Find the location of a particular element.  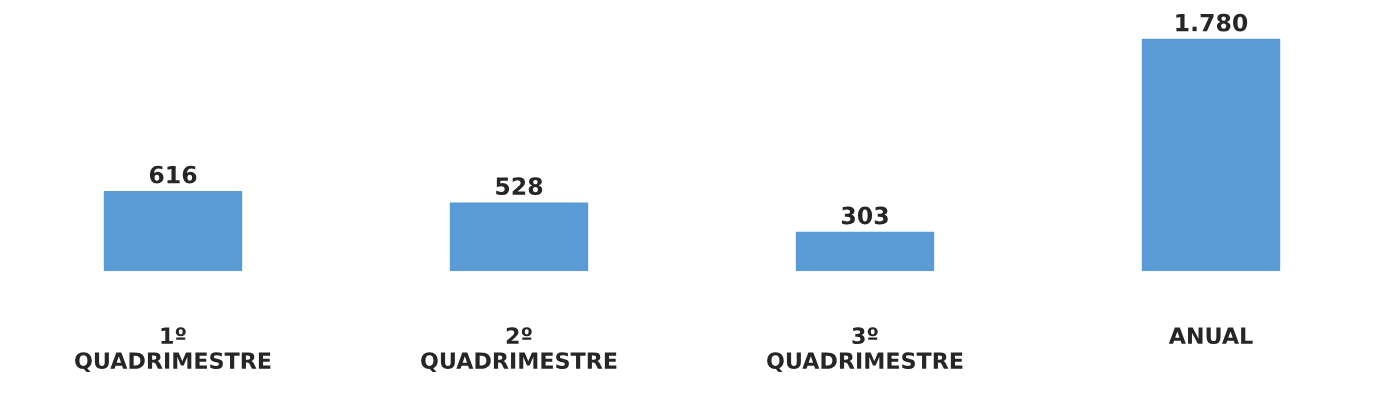

x-tick-label: ANUAL is located at coordinates (1210, 336).